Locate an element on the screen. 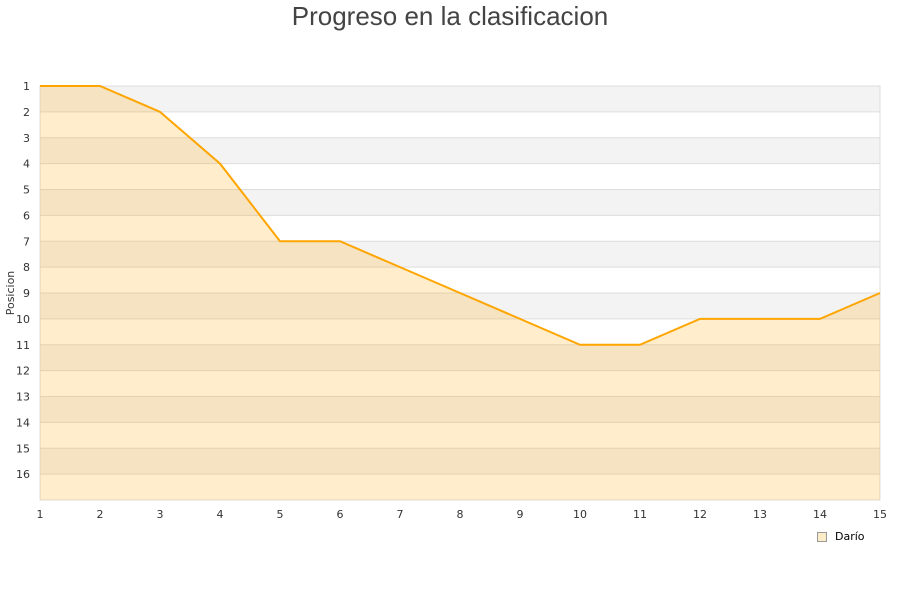  y-tick-label: 11 is located at coordinates (23, 345).